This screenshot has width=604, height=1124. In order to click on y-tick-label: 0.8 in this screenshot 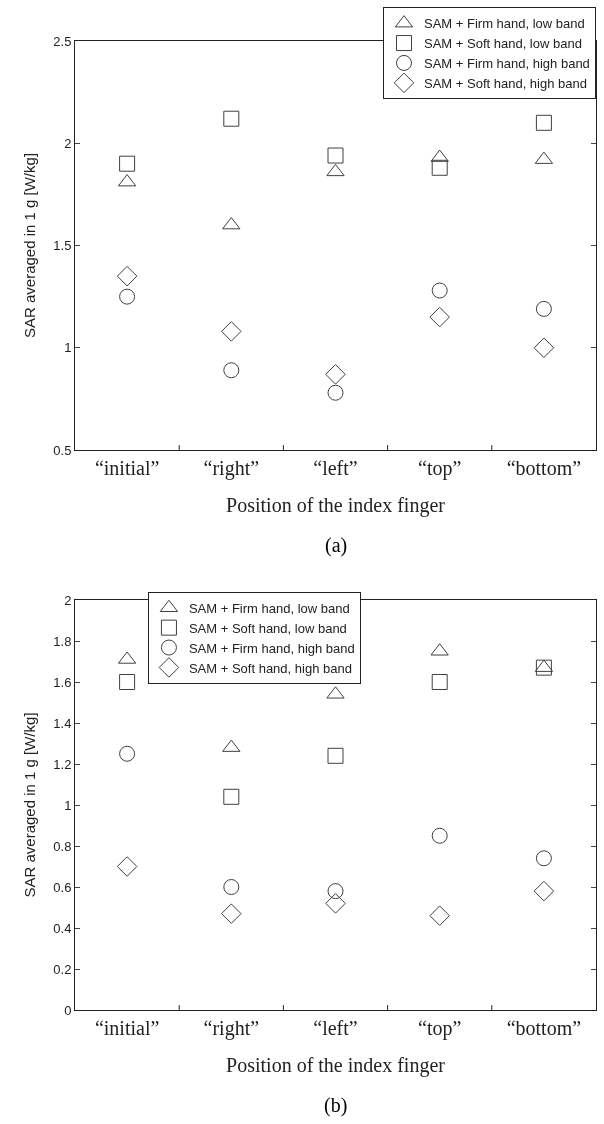, I will do `click(62, 846)`.